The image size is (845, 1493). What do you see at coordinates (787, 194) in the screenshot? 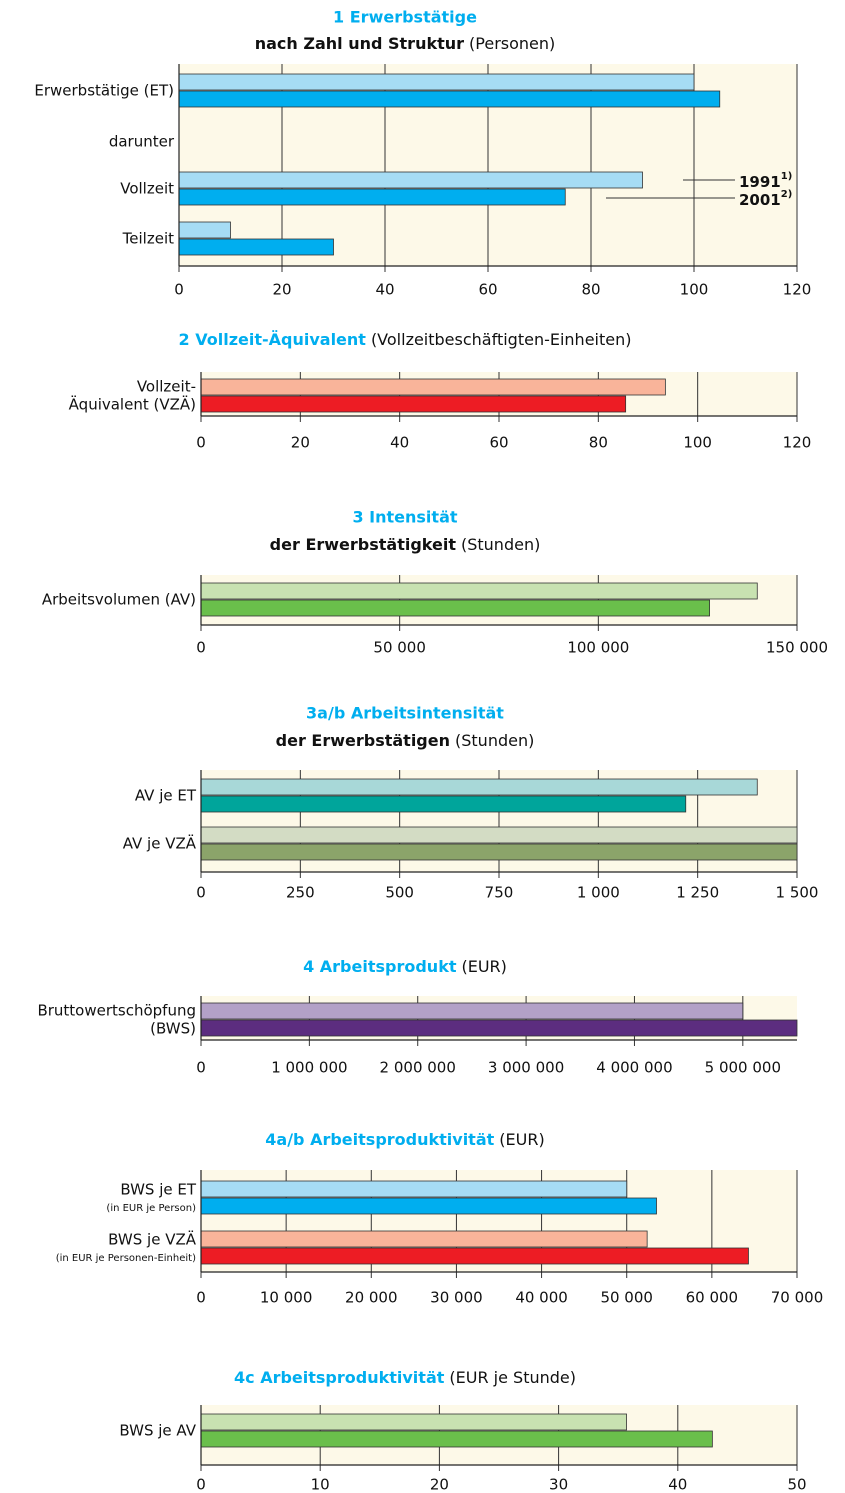
I see `legend-note: 2)` at bounding box center [787, 194].